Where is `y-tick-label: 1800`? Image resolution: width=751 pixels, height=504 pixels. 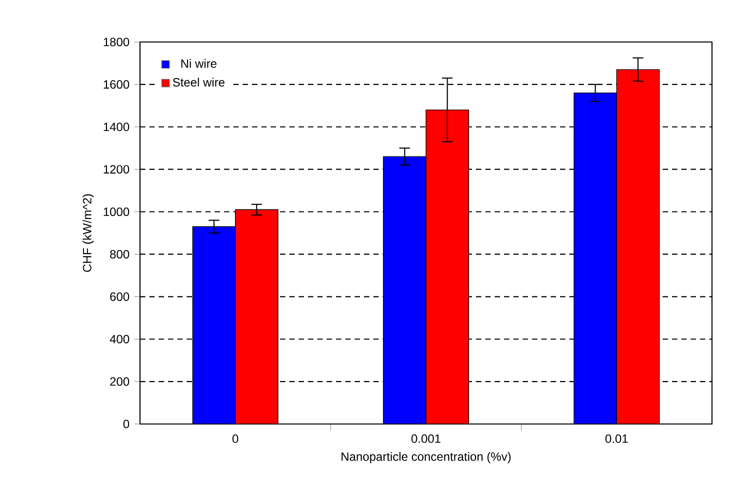 y-tick-label: 1800 is located at coordinates (117, 42).